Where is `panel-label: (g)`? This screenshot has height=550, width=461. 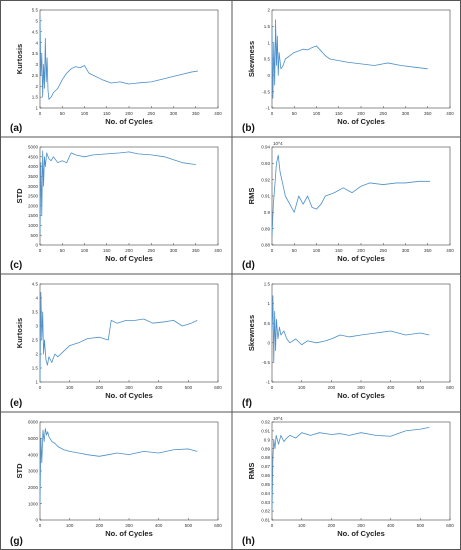
panel-label: (g) is located at coordinates (16, 541).